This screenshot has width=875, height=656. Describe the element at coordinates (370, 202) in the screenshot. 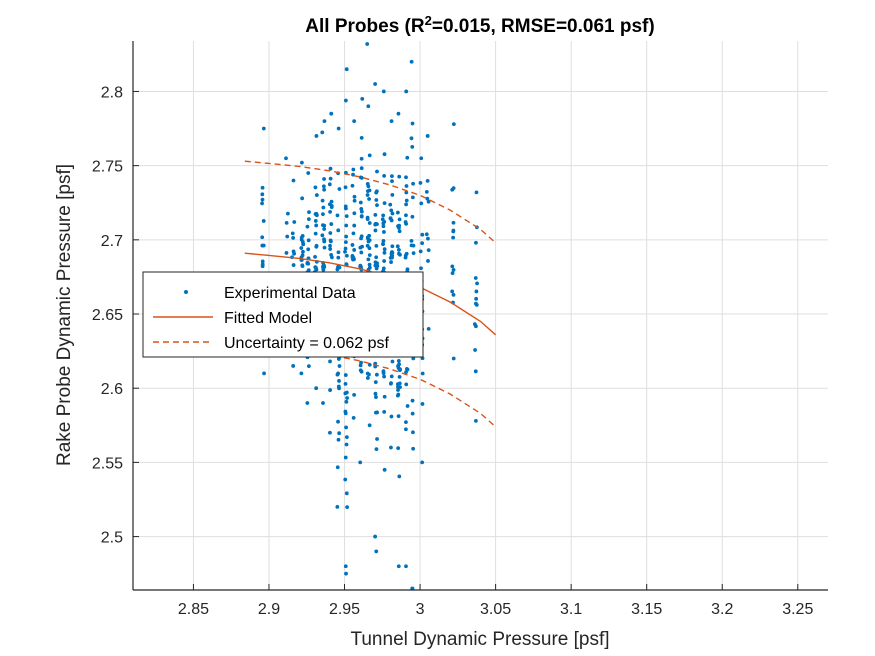

I see `uncertainty-line` at that location.